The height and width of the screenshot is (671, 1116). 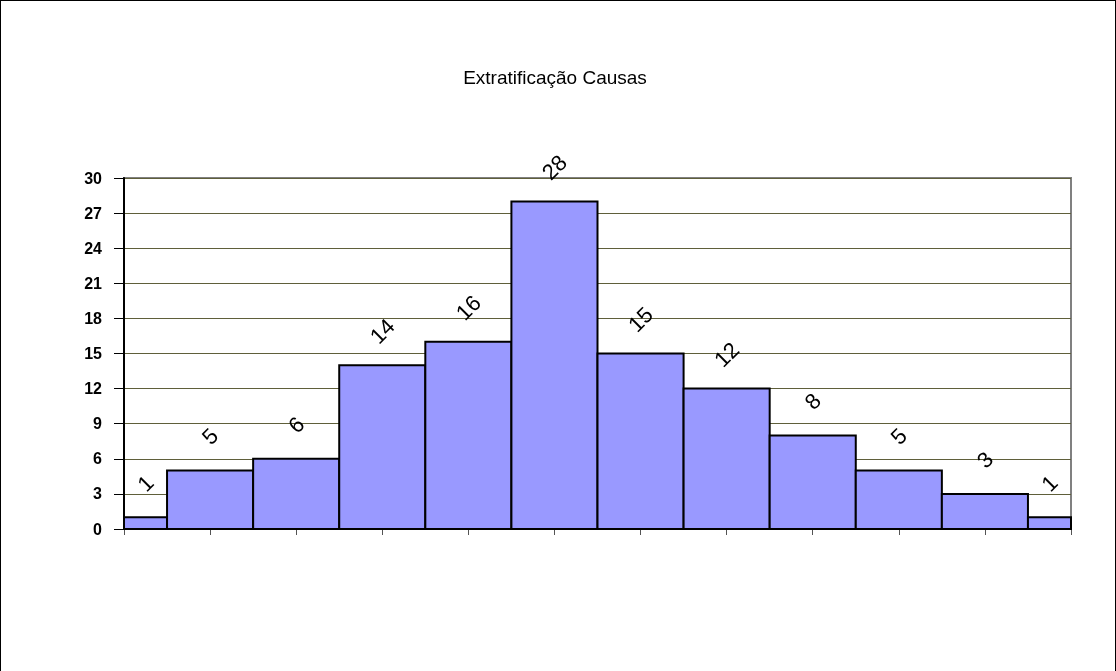 What do you see at coordinates (93, 248) in the screenshot?
I see `y-tick-label: 24` at bounding box center [93, 248].